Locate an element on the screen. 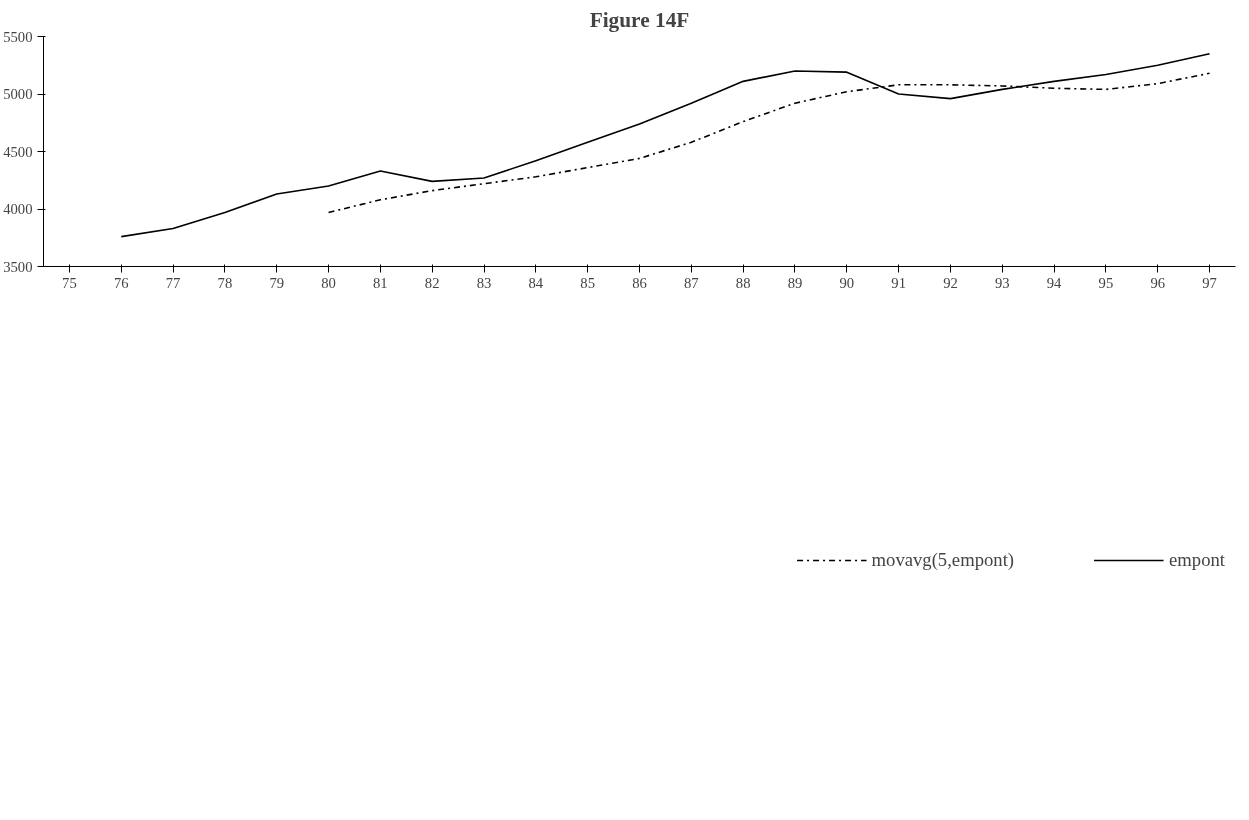  x-tick-label: 83 is located at coordinates (484, 282).